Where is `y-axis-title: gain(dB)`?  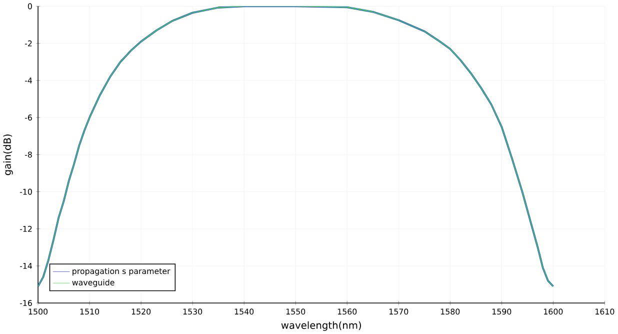 y-axis-title: gain(dB) is located at coordinates (8, 155).